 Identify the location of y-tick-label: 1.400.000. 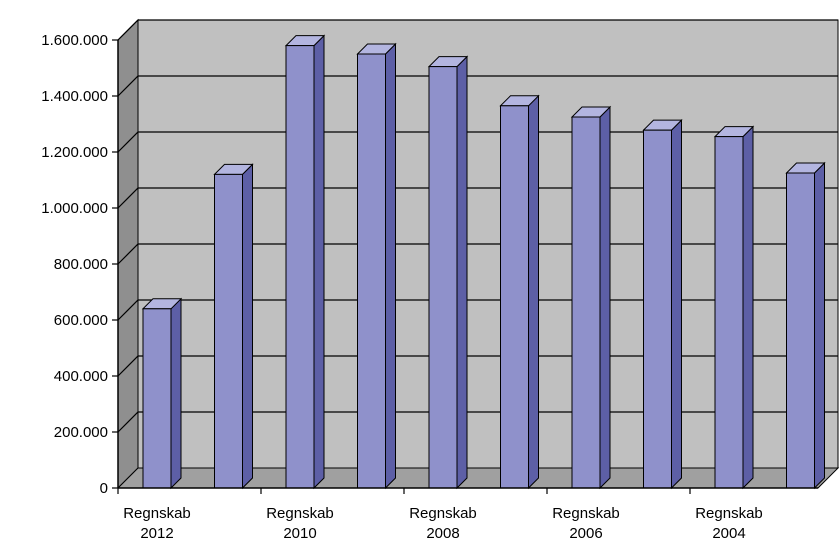
(74, 96).